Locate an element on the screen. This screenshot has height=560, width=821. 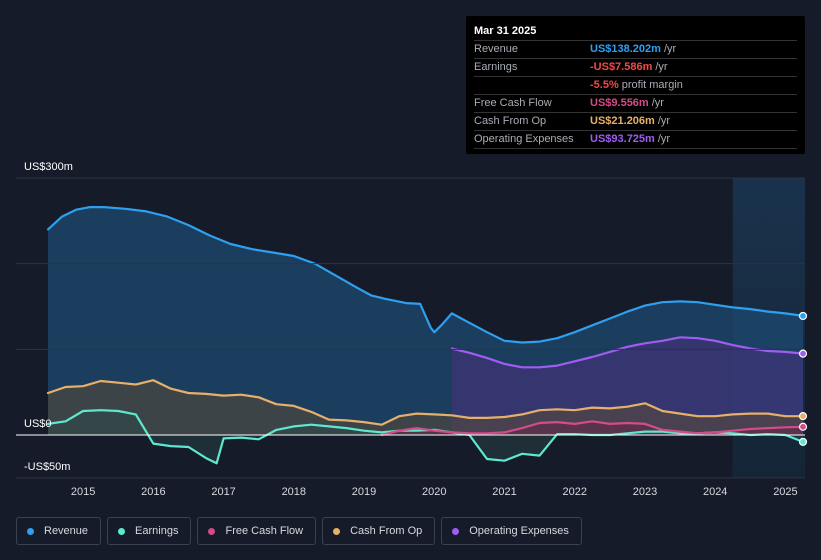
tooltip-row: Revenue US$138.202m/yr is located at coordinates (635, 50).